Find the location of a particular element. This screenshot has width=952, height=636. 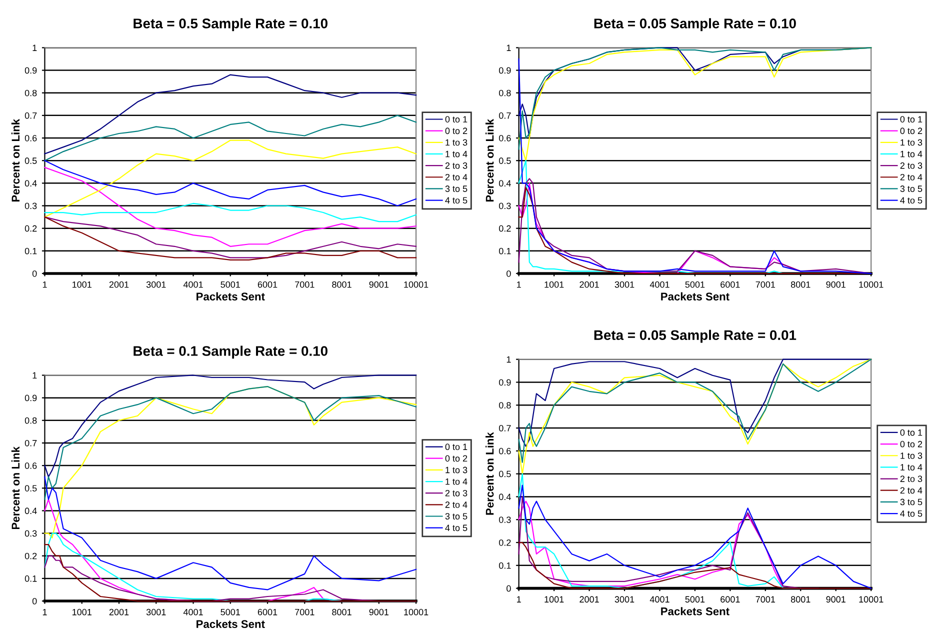

chart-title: Beta = 0.05 Sample Rate = 0.01 is located at coordinates (695, 336).